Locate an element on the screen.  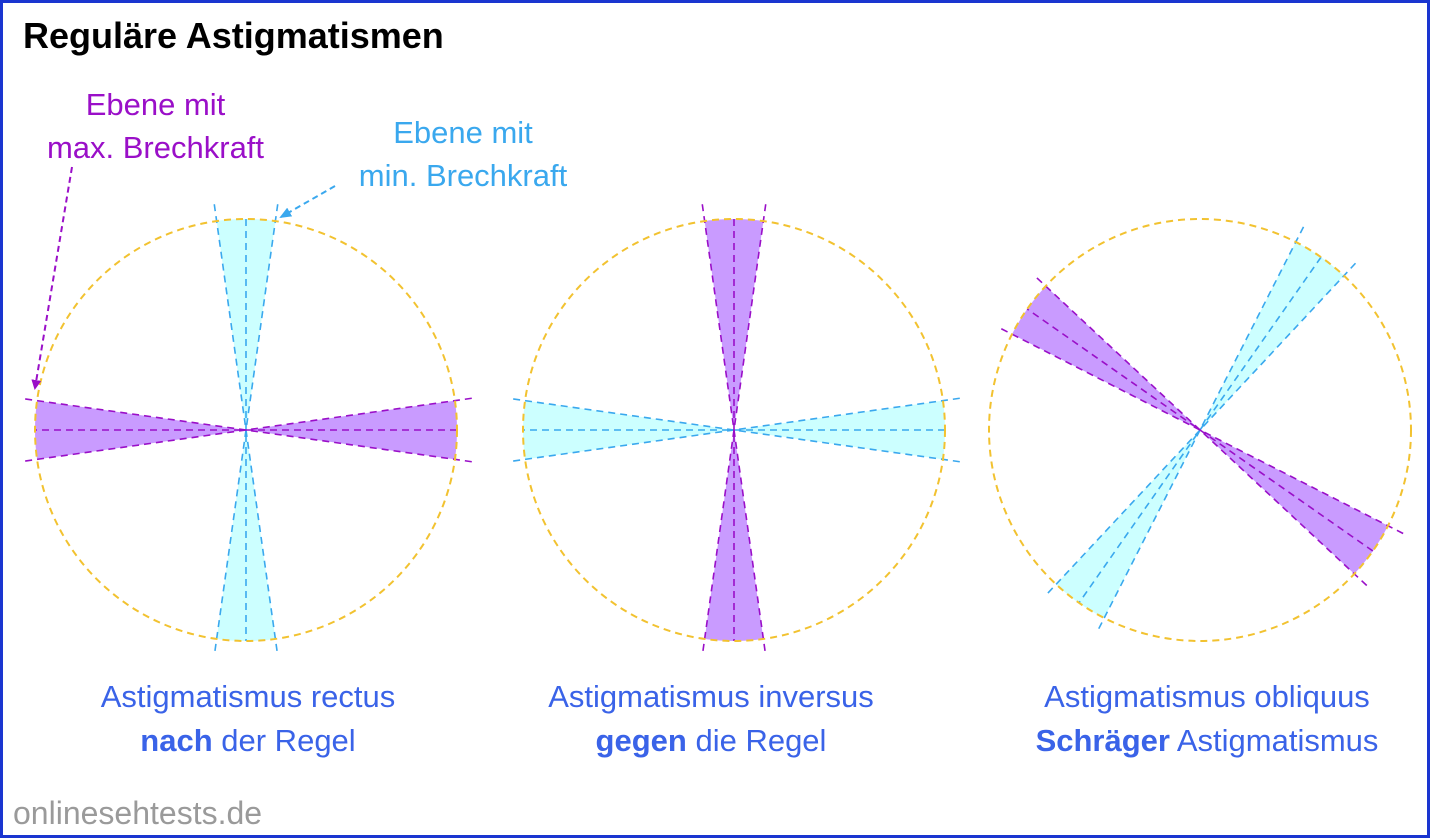
min-plane-label-line2: min. Brechkraft is located at coordinates (463, 175).